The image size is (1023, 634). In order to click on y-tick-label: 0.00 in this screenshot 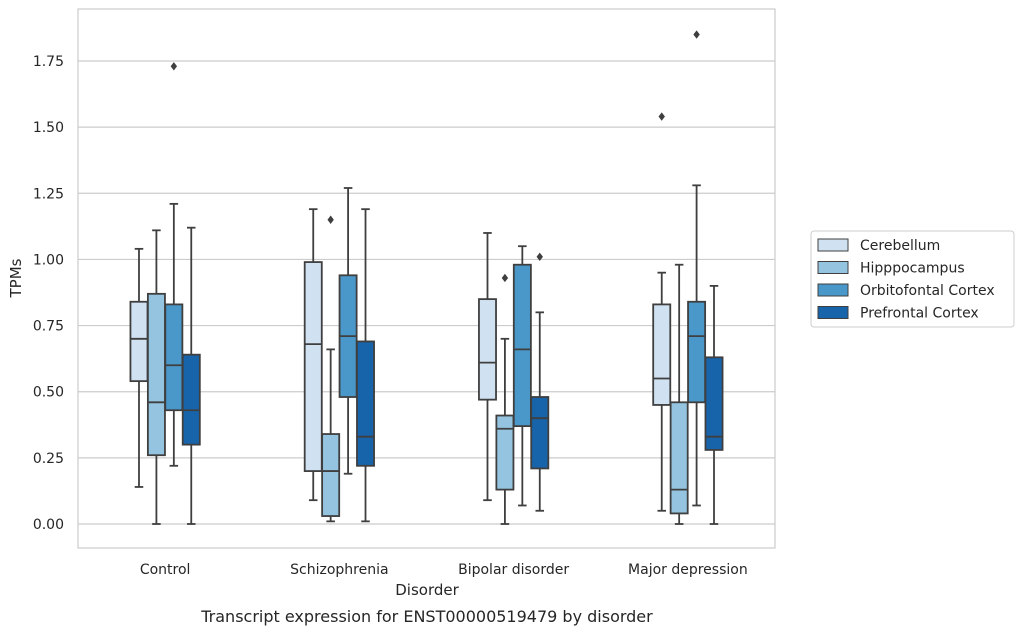, I will do `click(48, 525)`.